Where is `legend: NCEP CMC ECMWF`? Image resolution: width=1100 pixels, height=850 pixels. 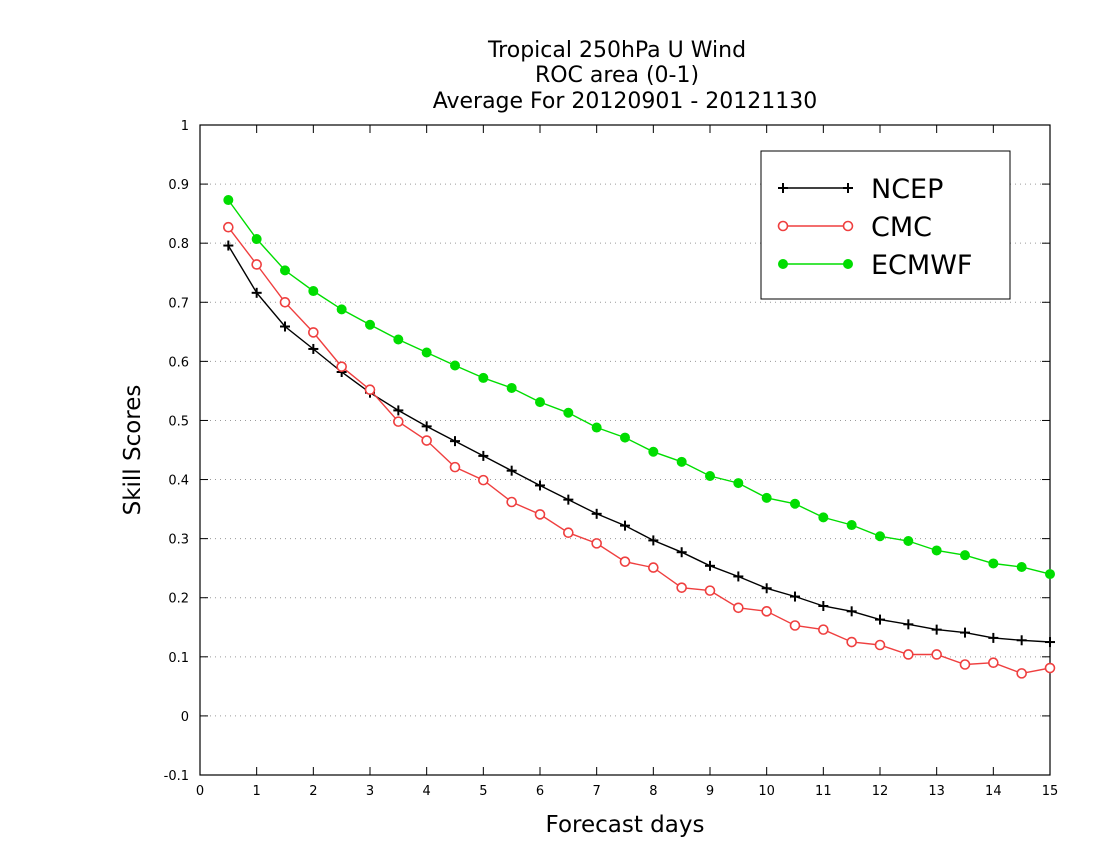
legend: NCEP CMC ECMWF is located at coordinates (885, 225).